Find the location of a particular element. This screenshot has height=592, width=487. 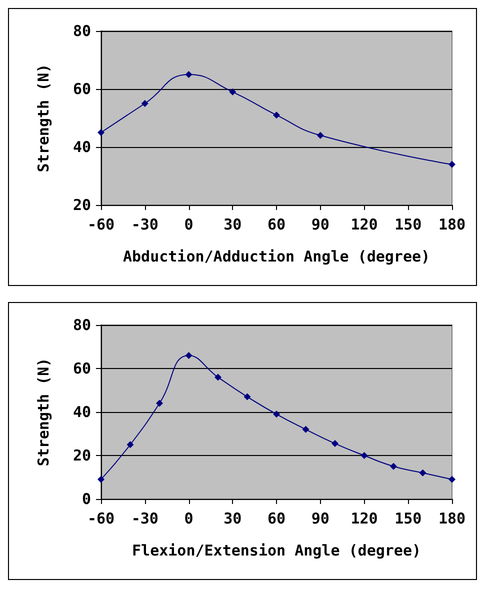

x-axis-title: Flexion/Extension Angle (degree) is located at coordinates (276, 551).